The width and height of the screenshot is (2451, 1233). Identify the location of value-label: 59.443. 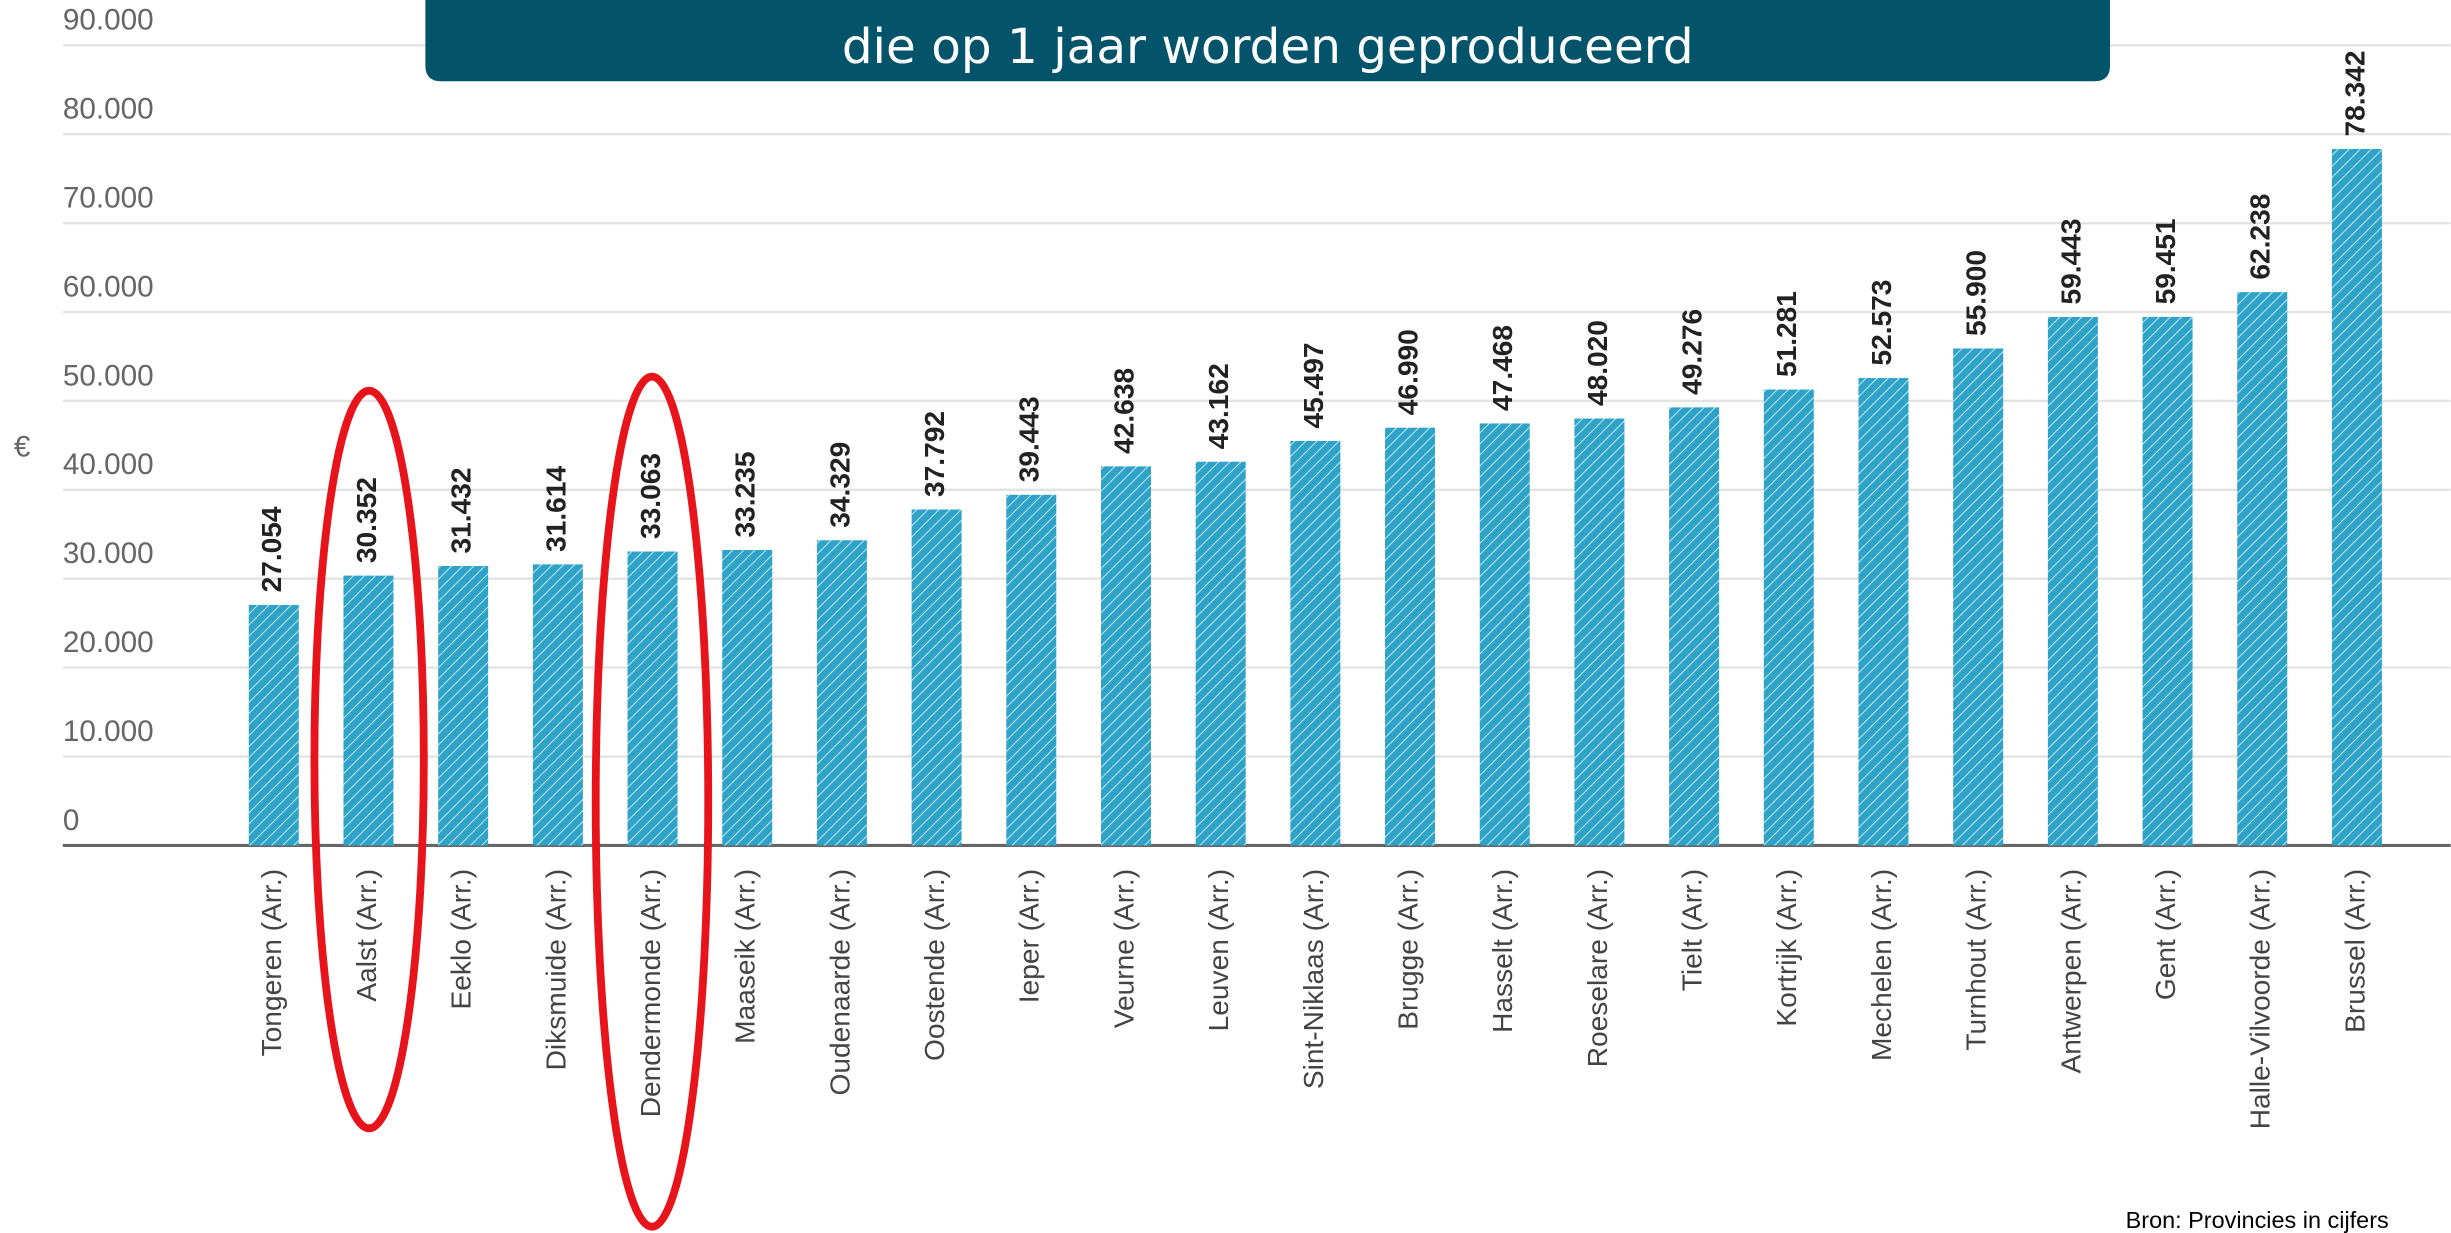
(2070, 261).